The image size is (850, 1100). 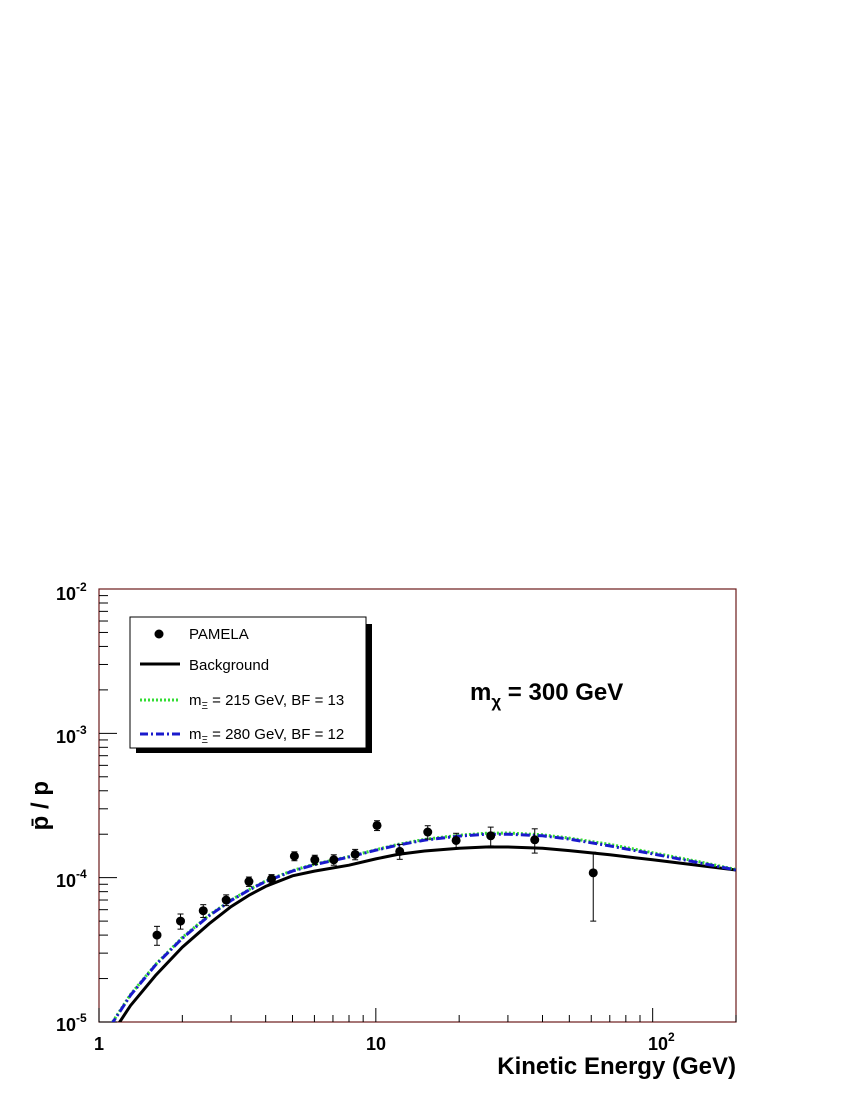 I want to click on legend-label-215: mΞ = 215 GeV, BF = 13, so click(x=266, y=702).